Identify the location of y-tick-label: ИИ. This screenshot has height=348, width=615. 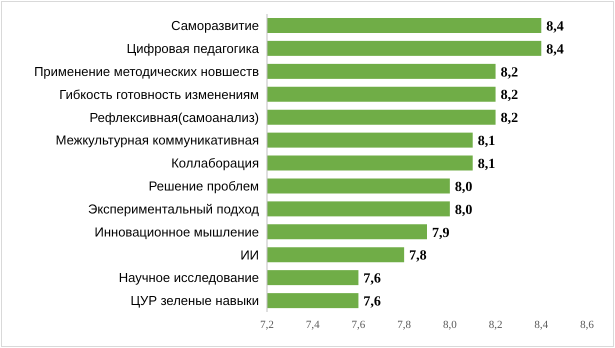
(249, 254).